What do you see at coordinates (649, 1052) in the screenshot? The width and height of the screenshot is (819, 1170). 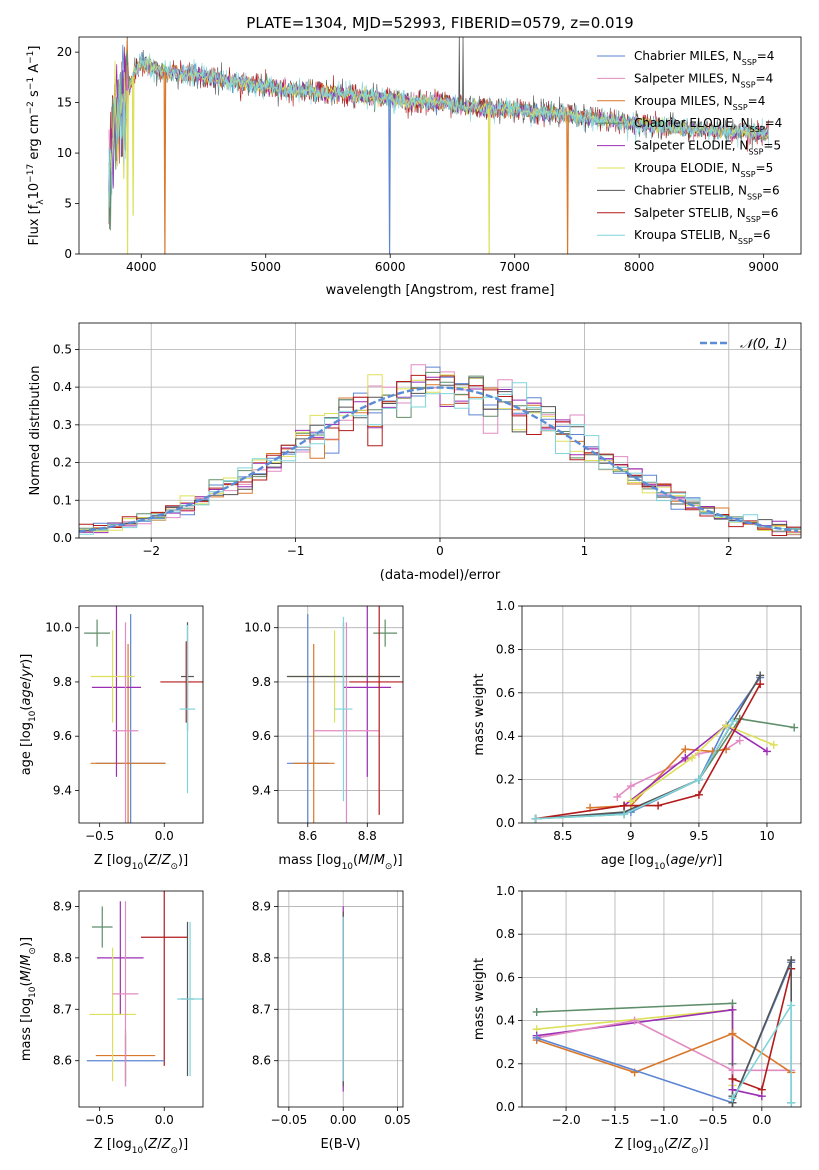 I see `series-line` at bounding box center [649, 1052].